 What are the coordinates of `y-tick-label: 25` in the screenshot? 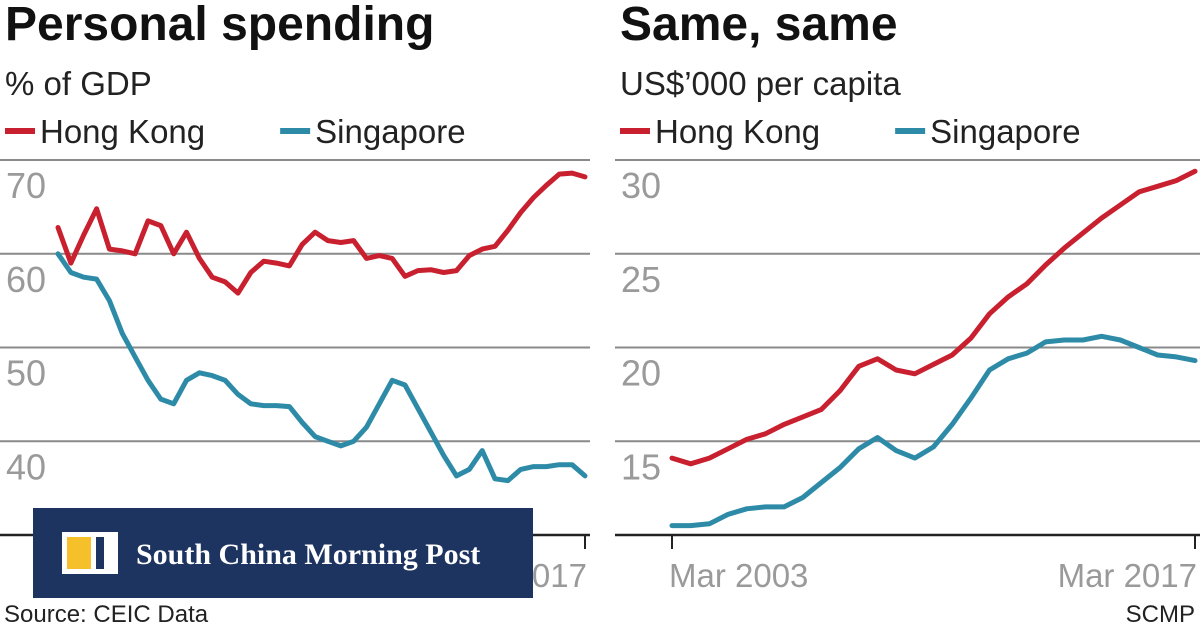 It's located at (641, 279).